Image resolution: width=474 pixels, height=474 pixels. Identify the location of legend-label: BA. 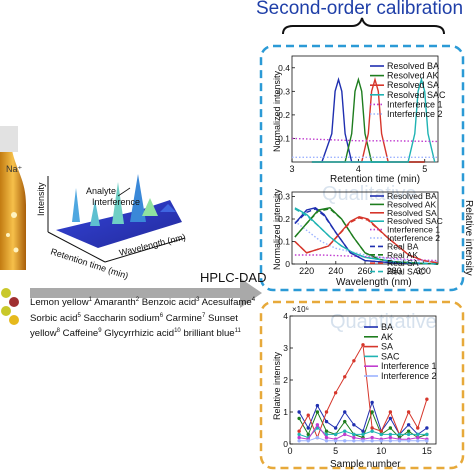
(387, 327).